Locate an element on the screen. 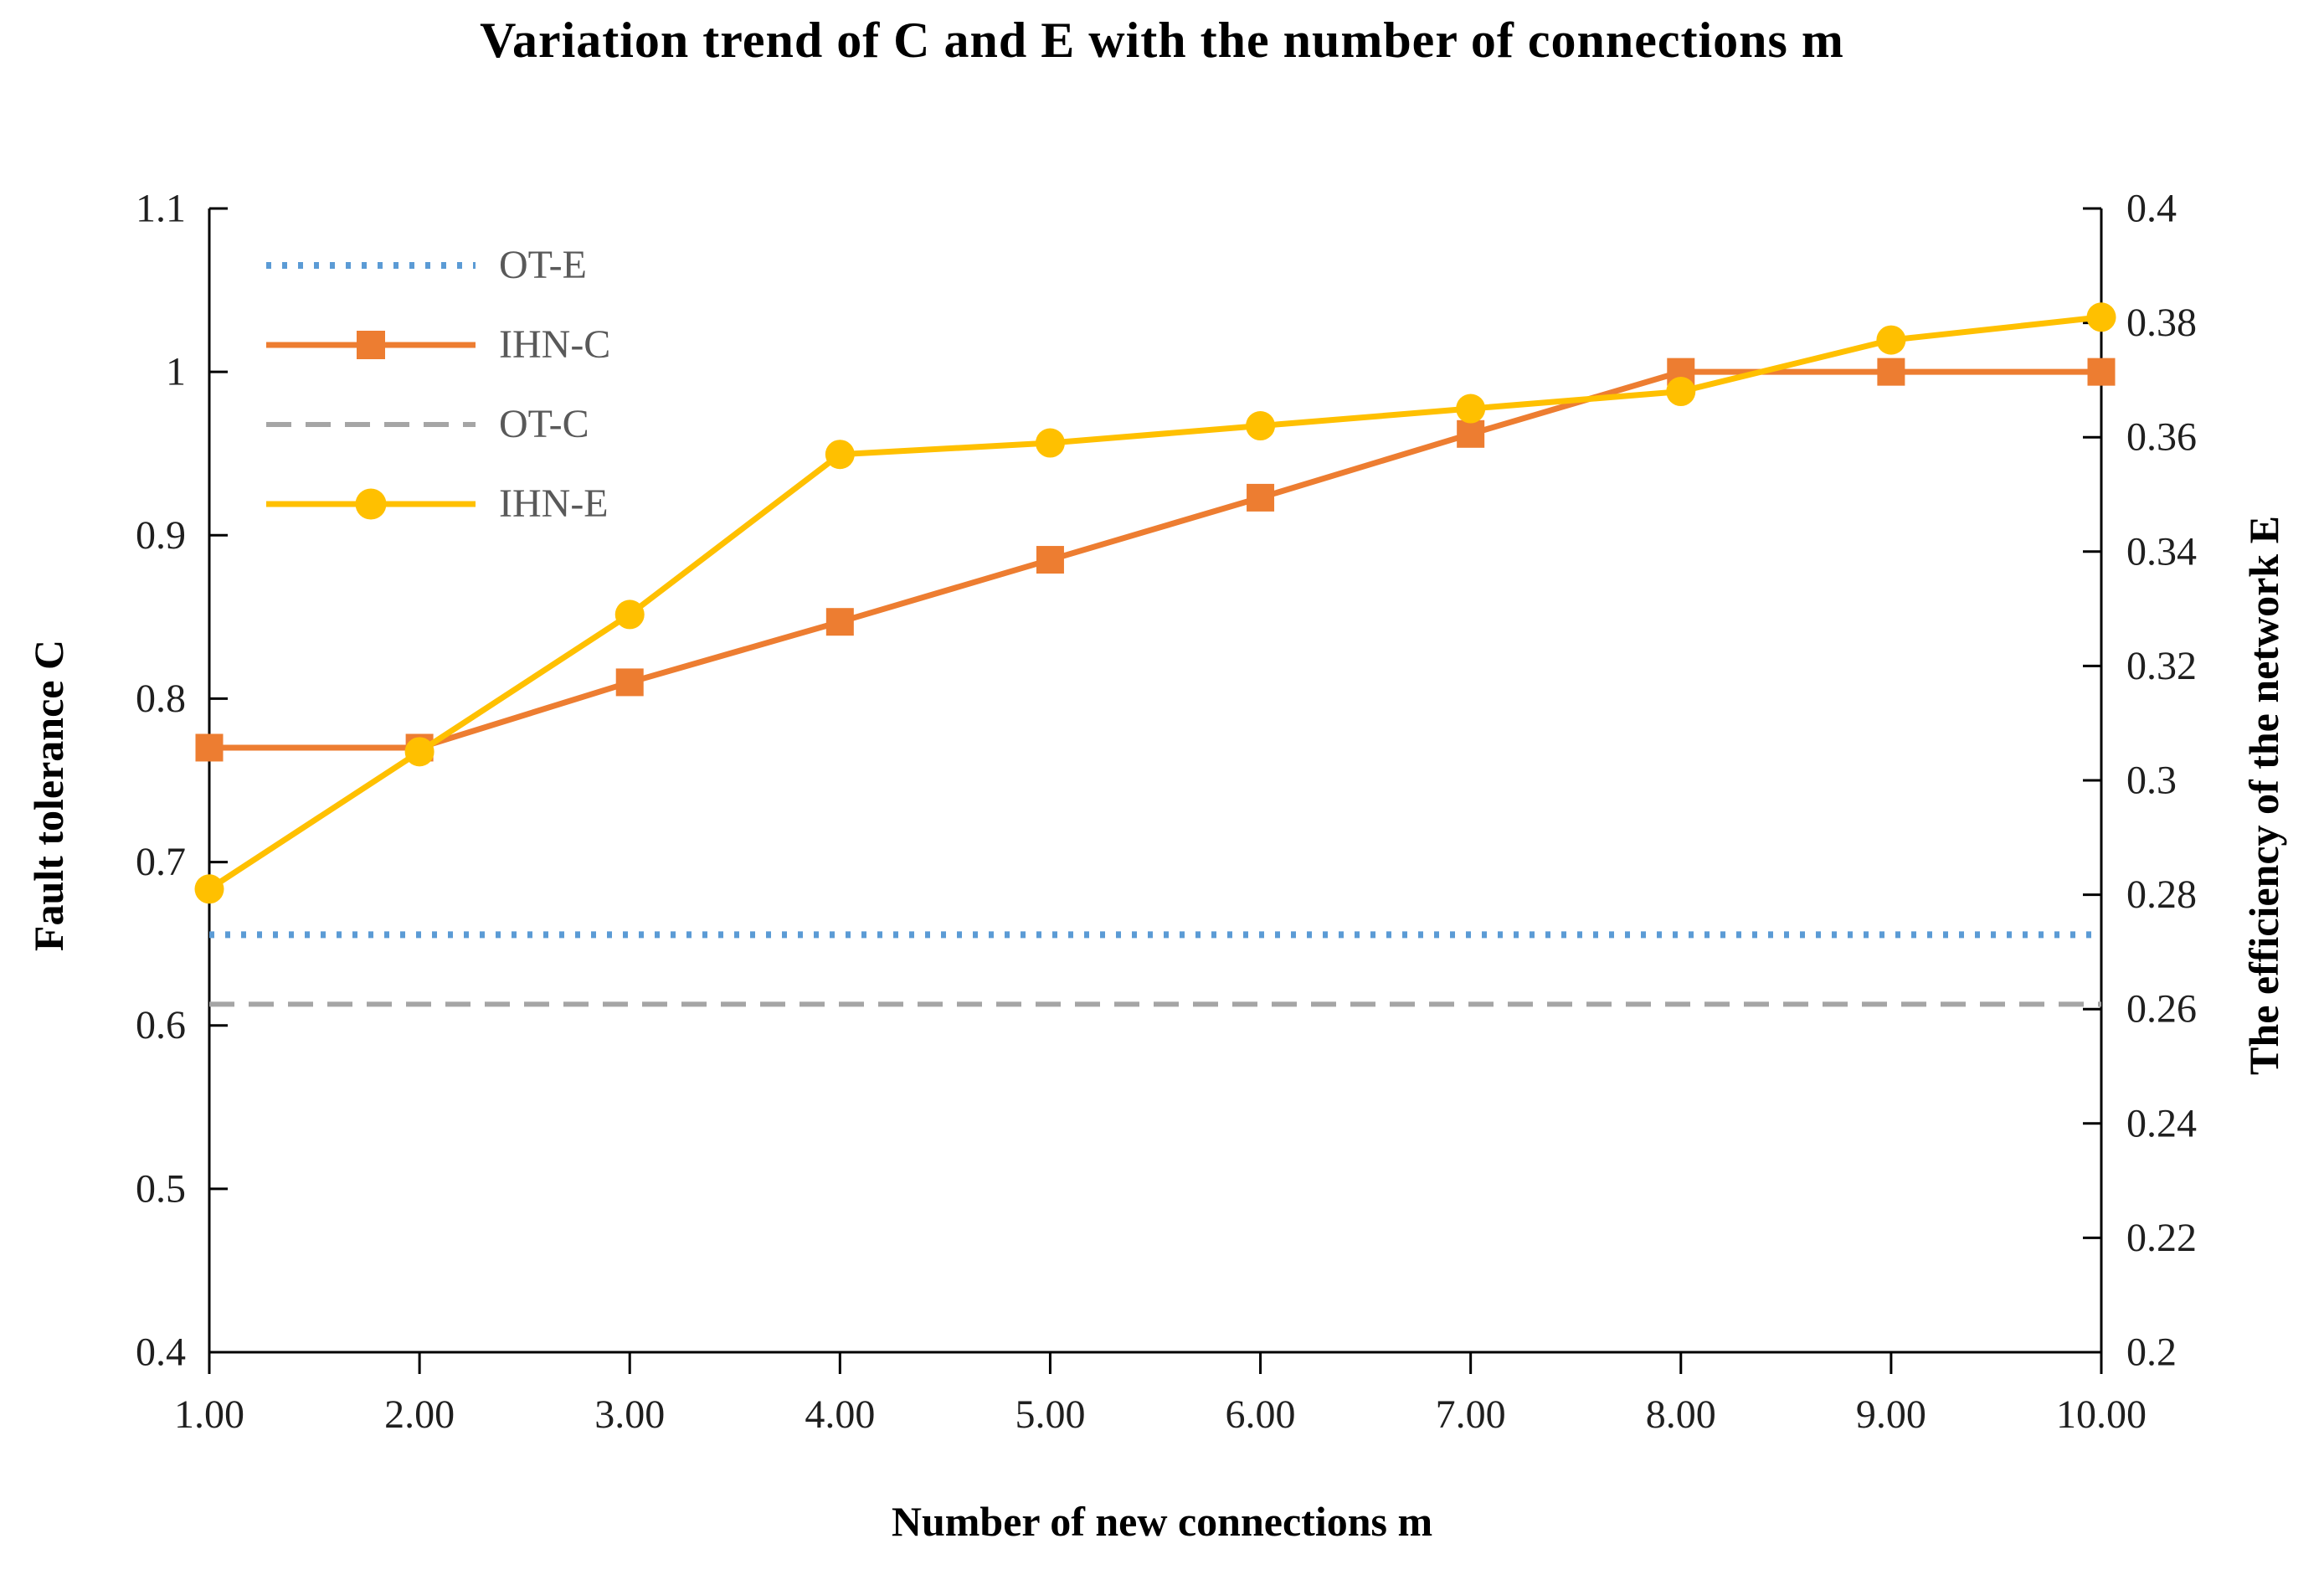  right-axis-tick-label: 0.22 is located at coordinates (2161, 1238).